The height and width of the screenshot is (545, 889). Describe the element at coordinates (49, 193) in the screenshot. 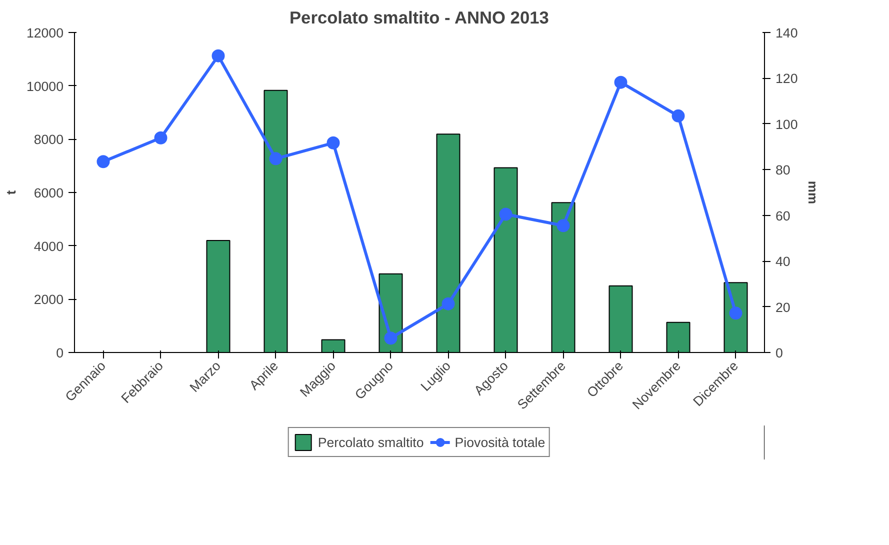

I see `y-tick-label: 6000` at that location.